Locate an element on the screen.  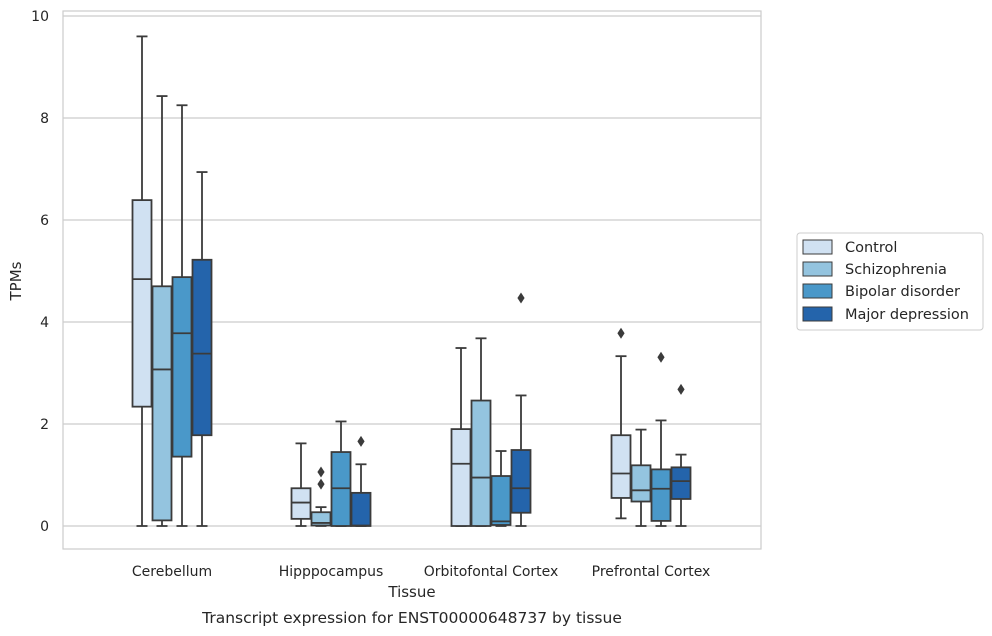
y-tick-label: 2 is located at coordinates (44, 425).